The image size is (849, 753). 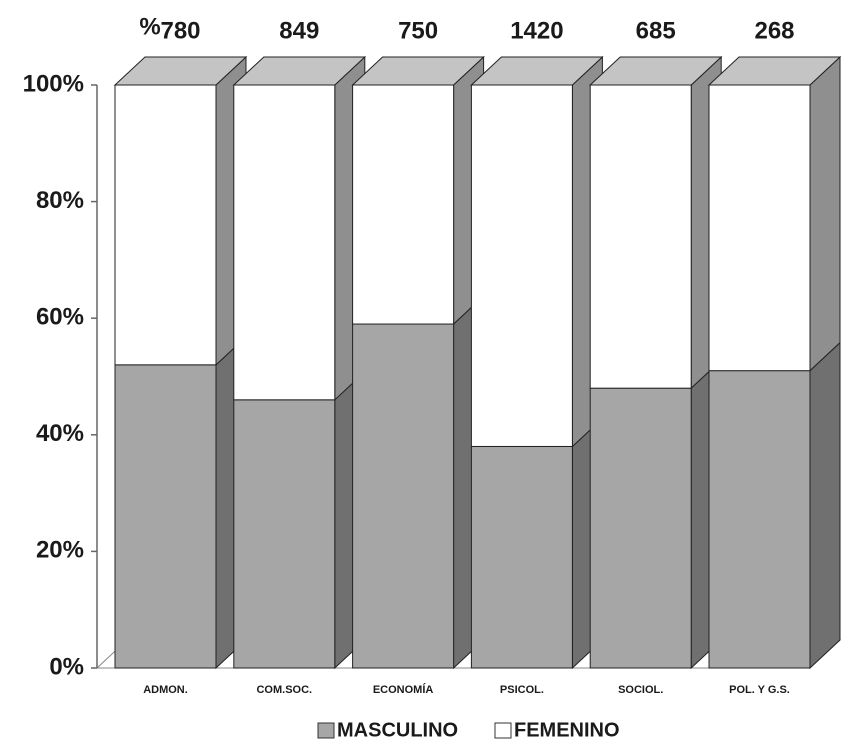 I want to click on total-label: 1420, so click(x=536, y=30).